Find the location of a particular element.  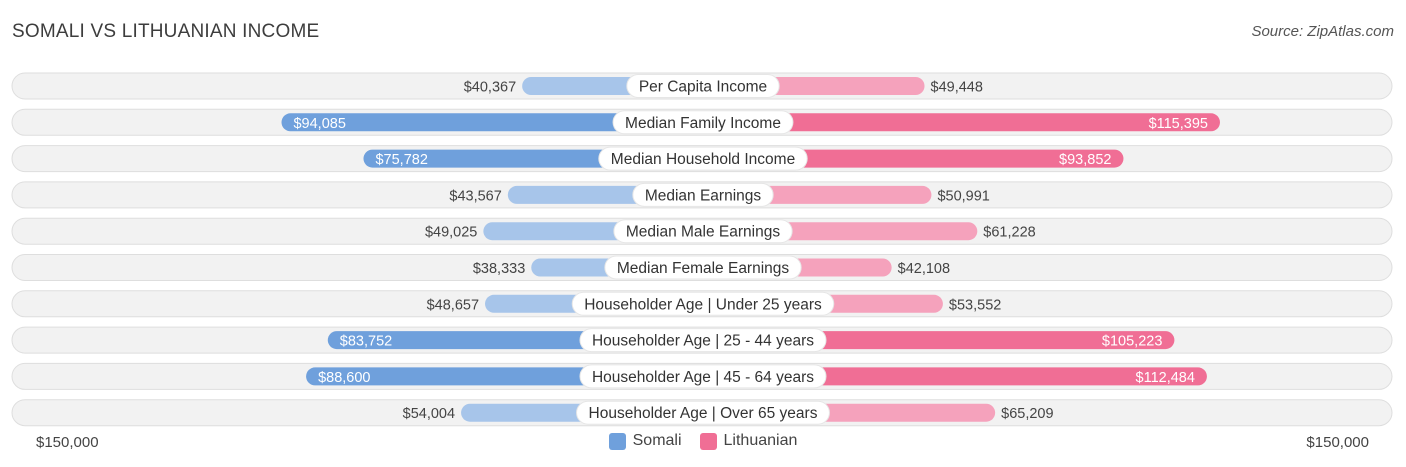

category-label: Median Household Income is located at coordinates (703, 159).